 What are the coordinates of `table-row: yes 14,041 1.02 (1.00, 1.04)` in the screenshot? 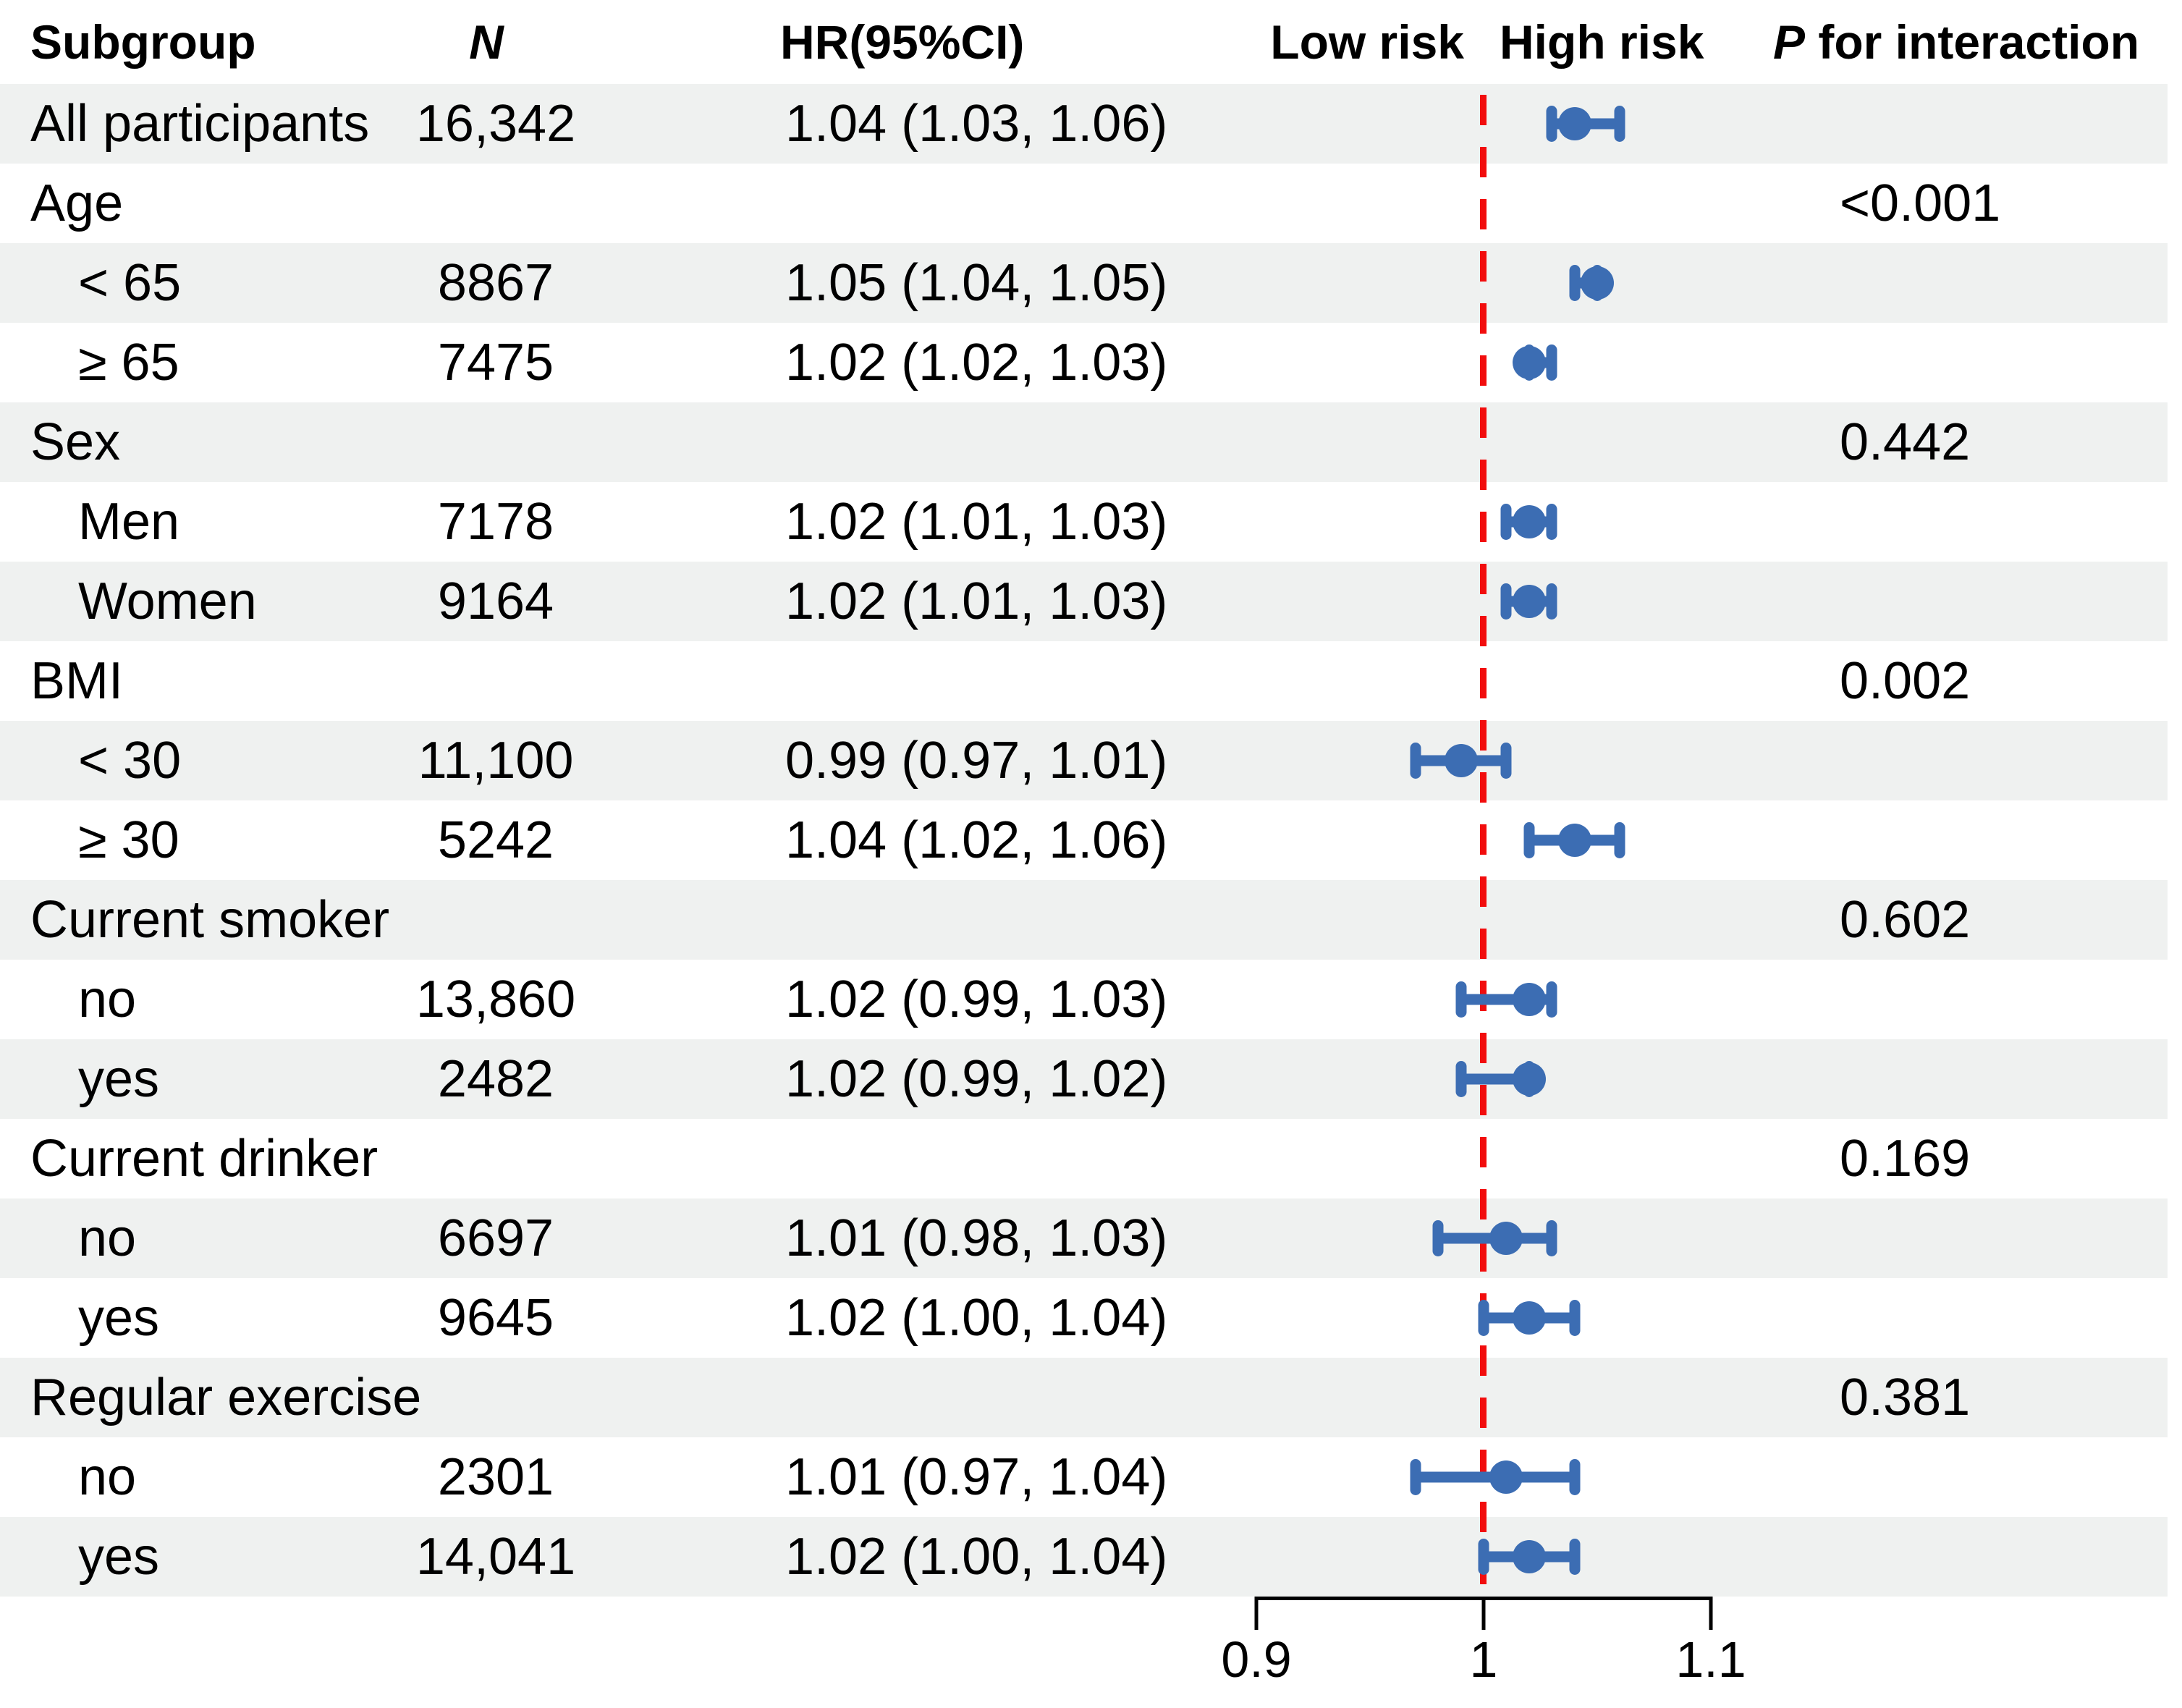 It's located at (1084, 1557).